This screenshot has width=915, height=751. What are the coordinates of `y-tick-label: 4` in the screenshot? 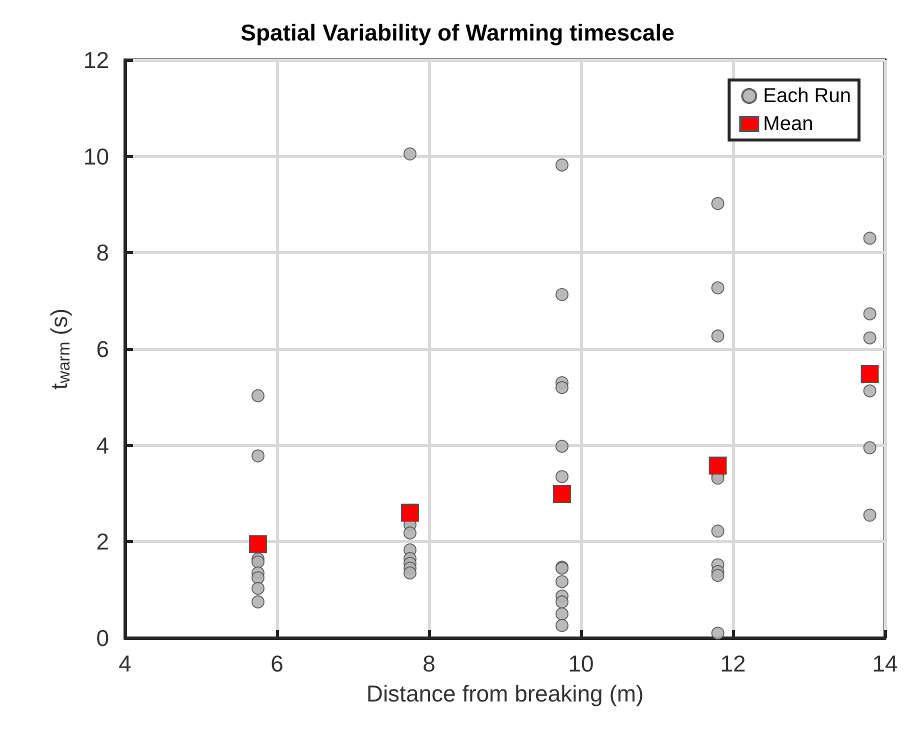 It's located at (103, 445).